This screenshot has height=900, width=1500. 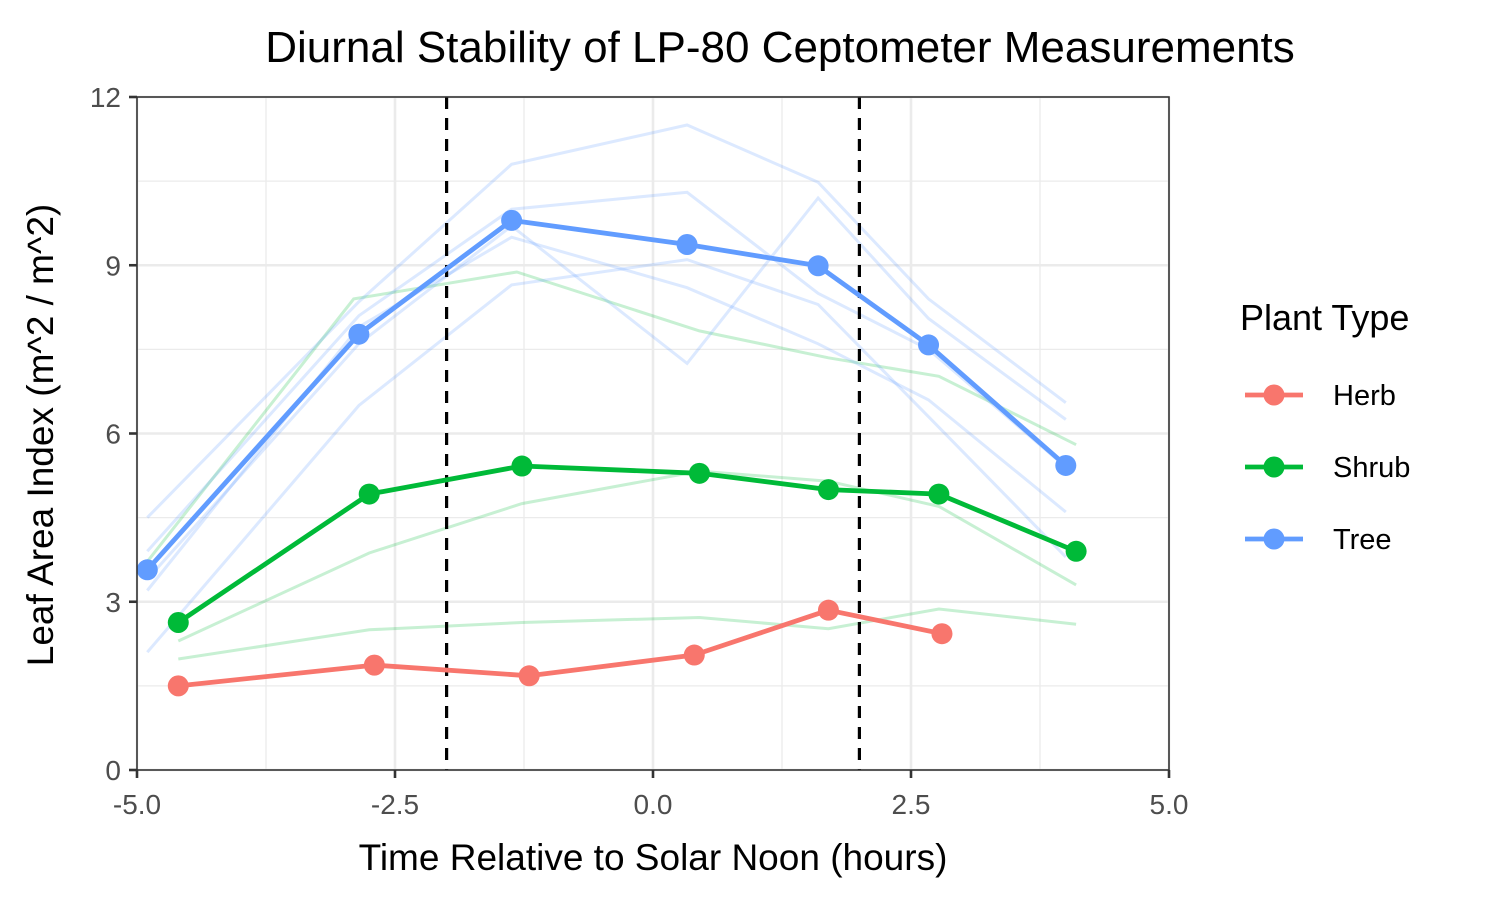 What do you see at coordinates (1364, 396) in the screenshot?
I see `legend-label-herb: Herb` at bounding box center [1364, 396].